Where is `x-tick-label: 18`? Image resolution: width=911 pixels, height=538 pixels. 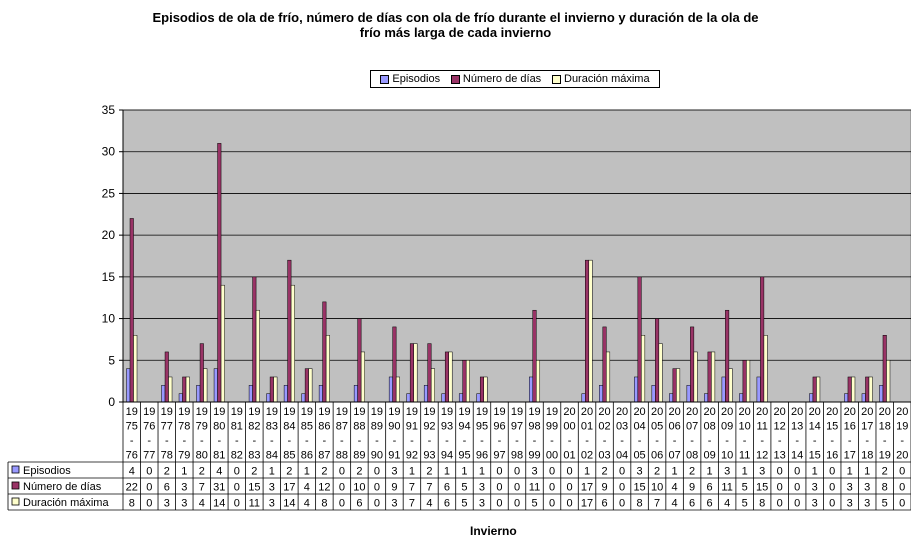 x-tick-label: 18 is located at coordinates (885, 427).